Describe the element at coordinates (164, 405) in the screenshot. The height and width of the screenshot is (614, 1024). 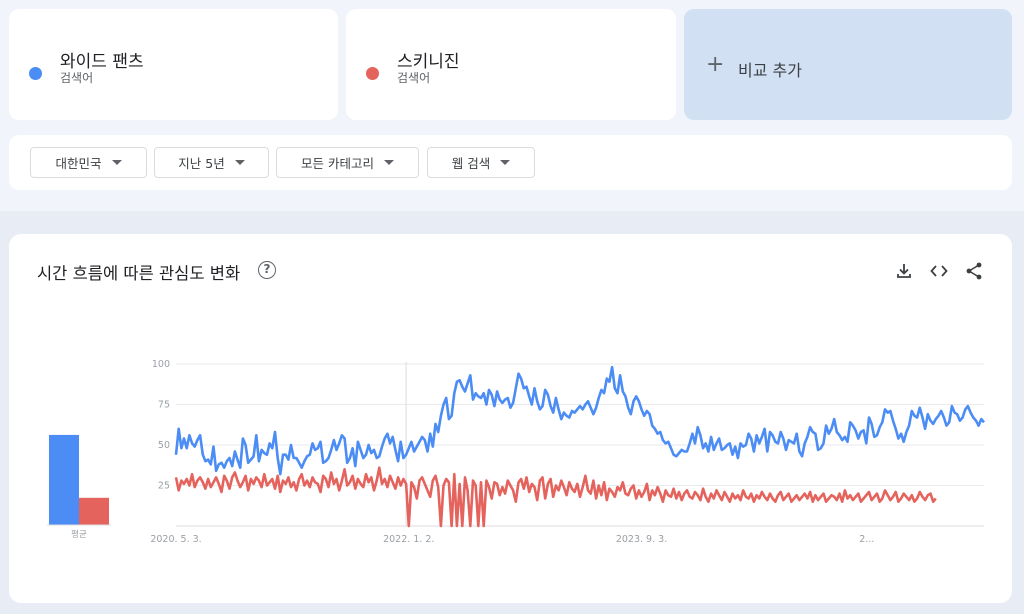
I see `y-tick-label: 75` at that location.